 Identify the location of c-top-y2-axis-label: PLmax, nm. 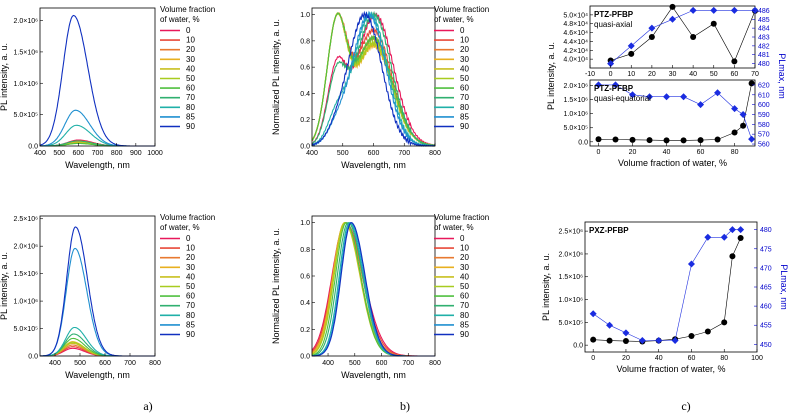
(782, 76).